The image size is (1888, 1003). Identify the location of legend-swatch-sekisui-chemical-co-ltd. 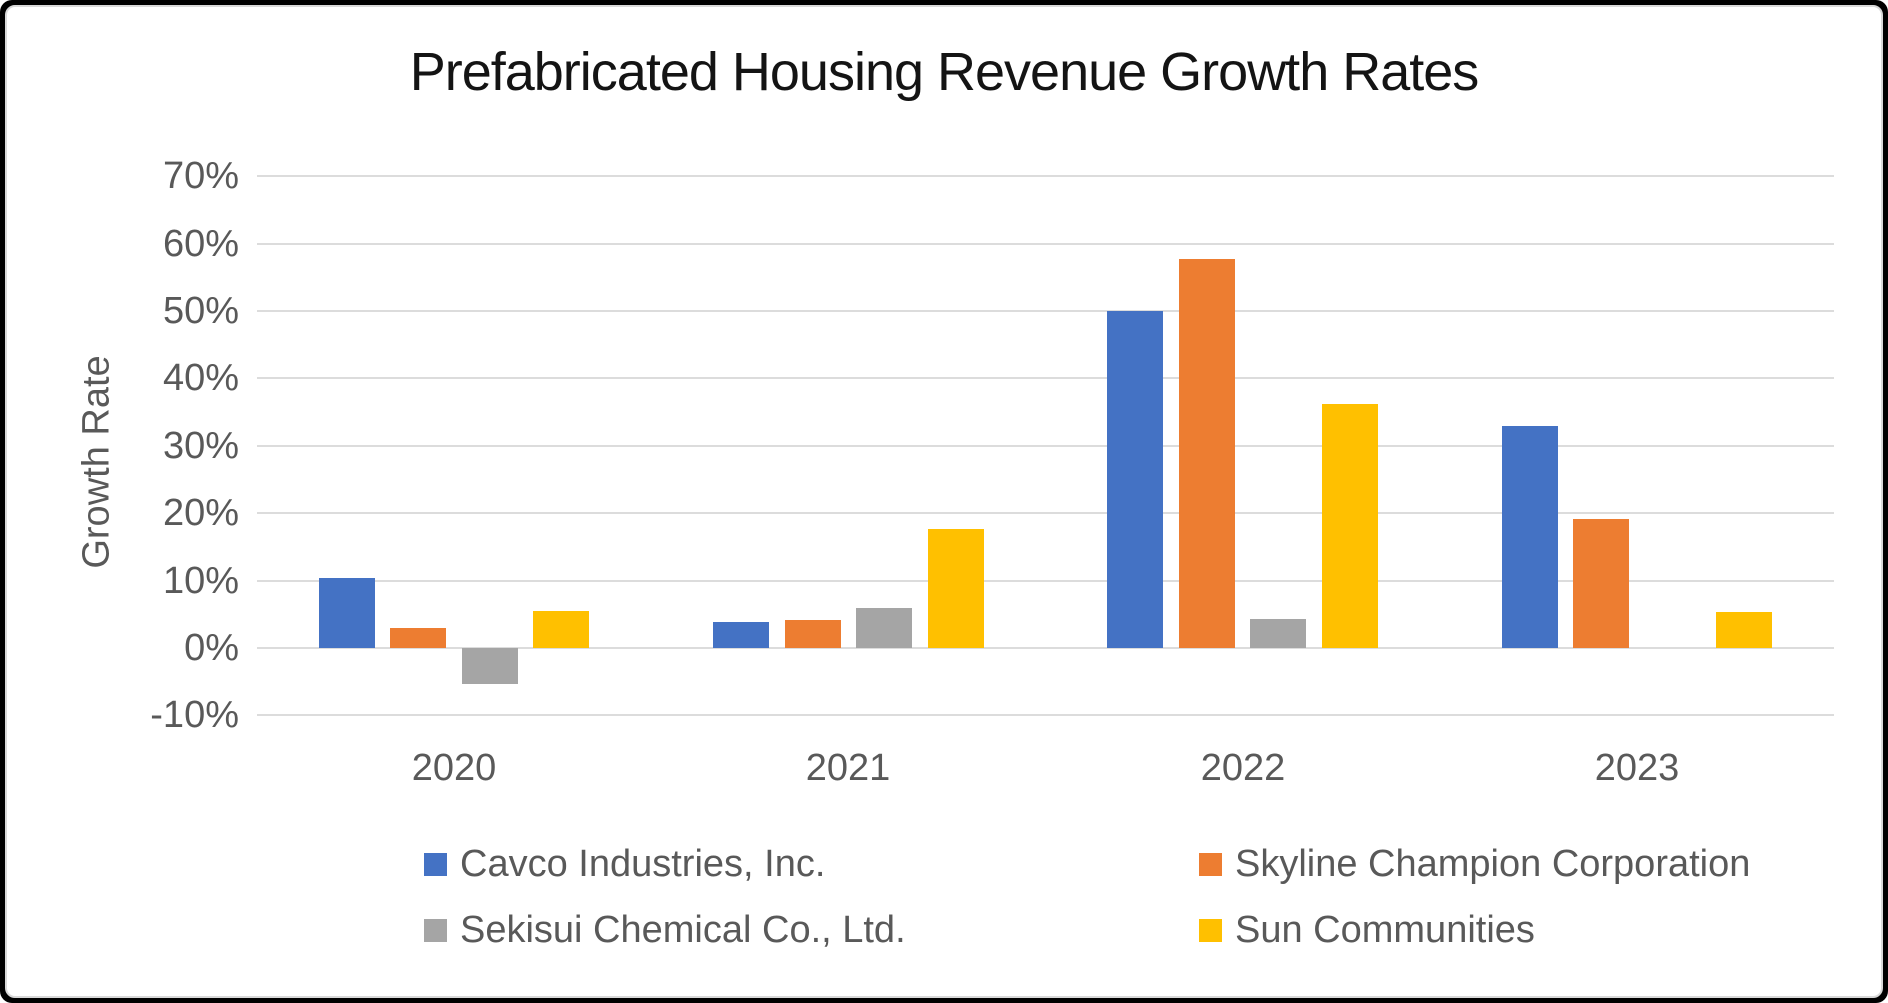
(435, 930).